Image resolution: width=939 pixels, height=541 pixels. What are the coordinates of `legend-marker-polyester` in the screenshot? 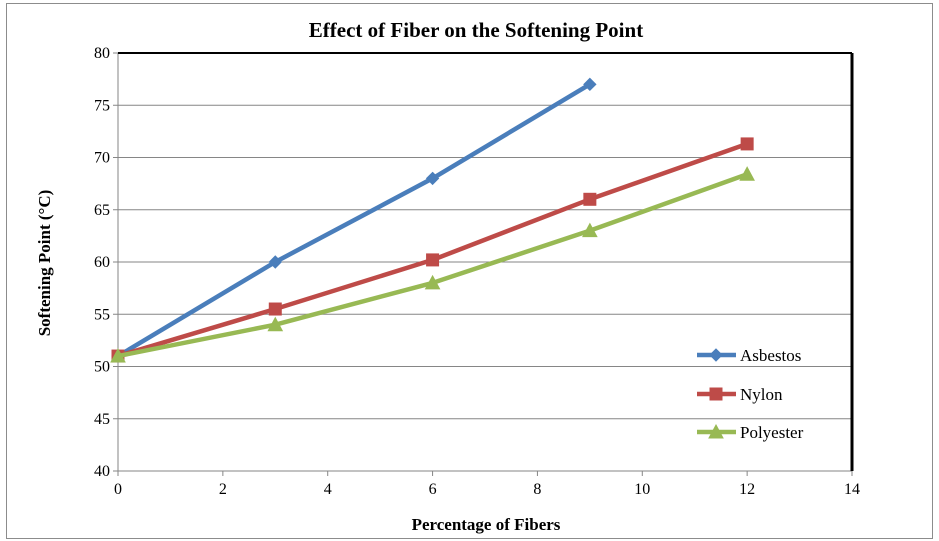 It's located at (716, 431).